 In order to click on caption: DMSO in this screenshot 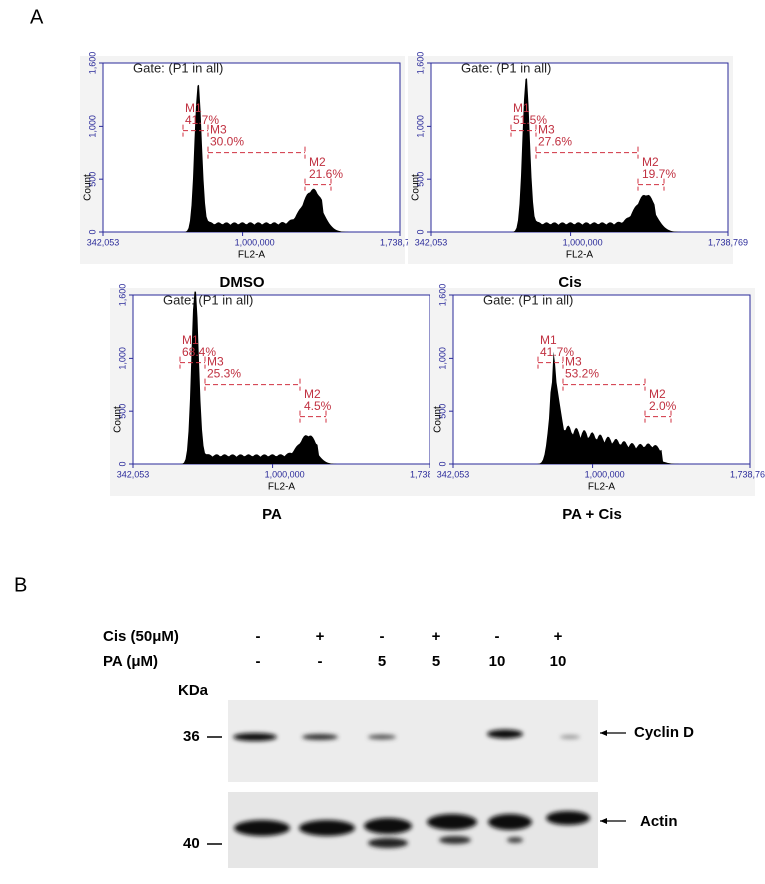, I will do `click(242, 282)`.